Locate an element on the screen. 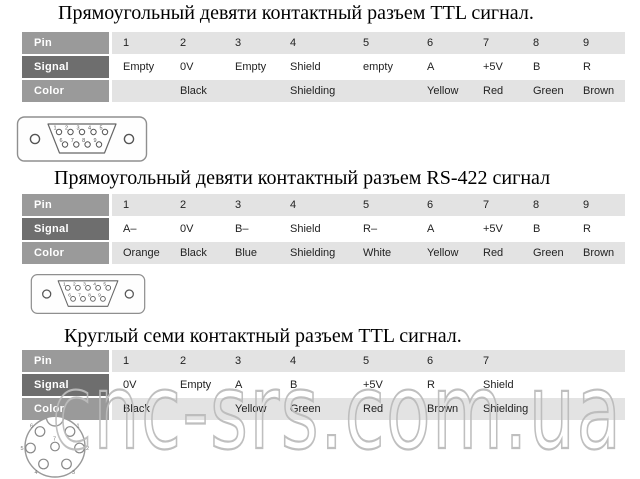 The width and height of the screenshot is (640, 479). pin-cell: 6 is located at coordinates (444, 43).